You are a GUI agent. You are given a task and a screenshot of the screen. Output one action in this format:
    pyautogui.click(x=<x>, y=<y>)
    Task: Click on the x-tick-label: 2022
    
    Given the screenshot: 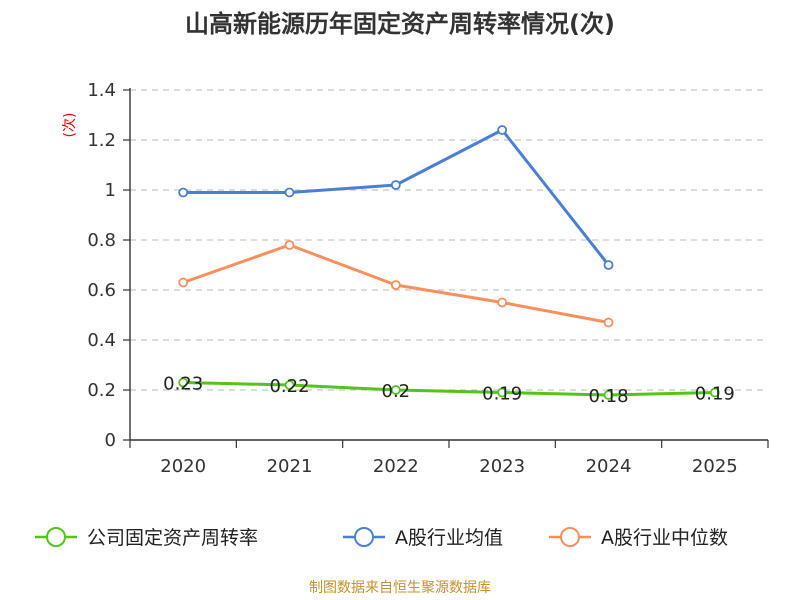 What is the action you would take?
    pyautogui.click(x=396, y=466)
    